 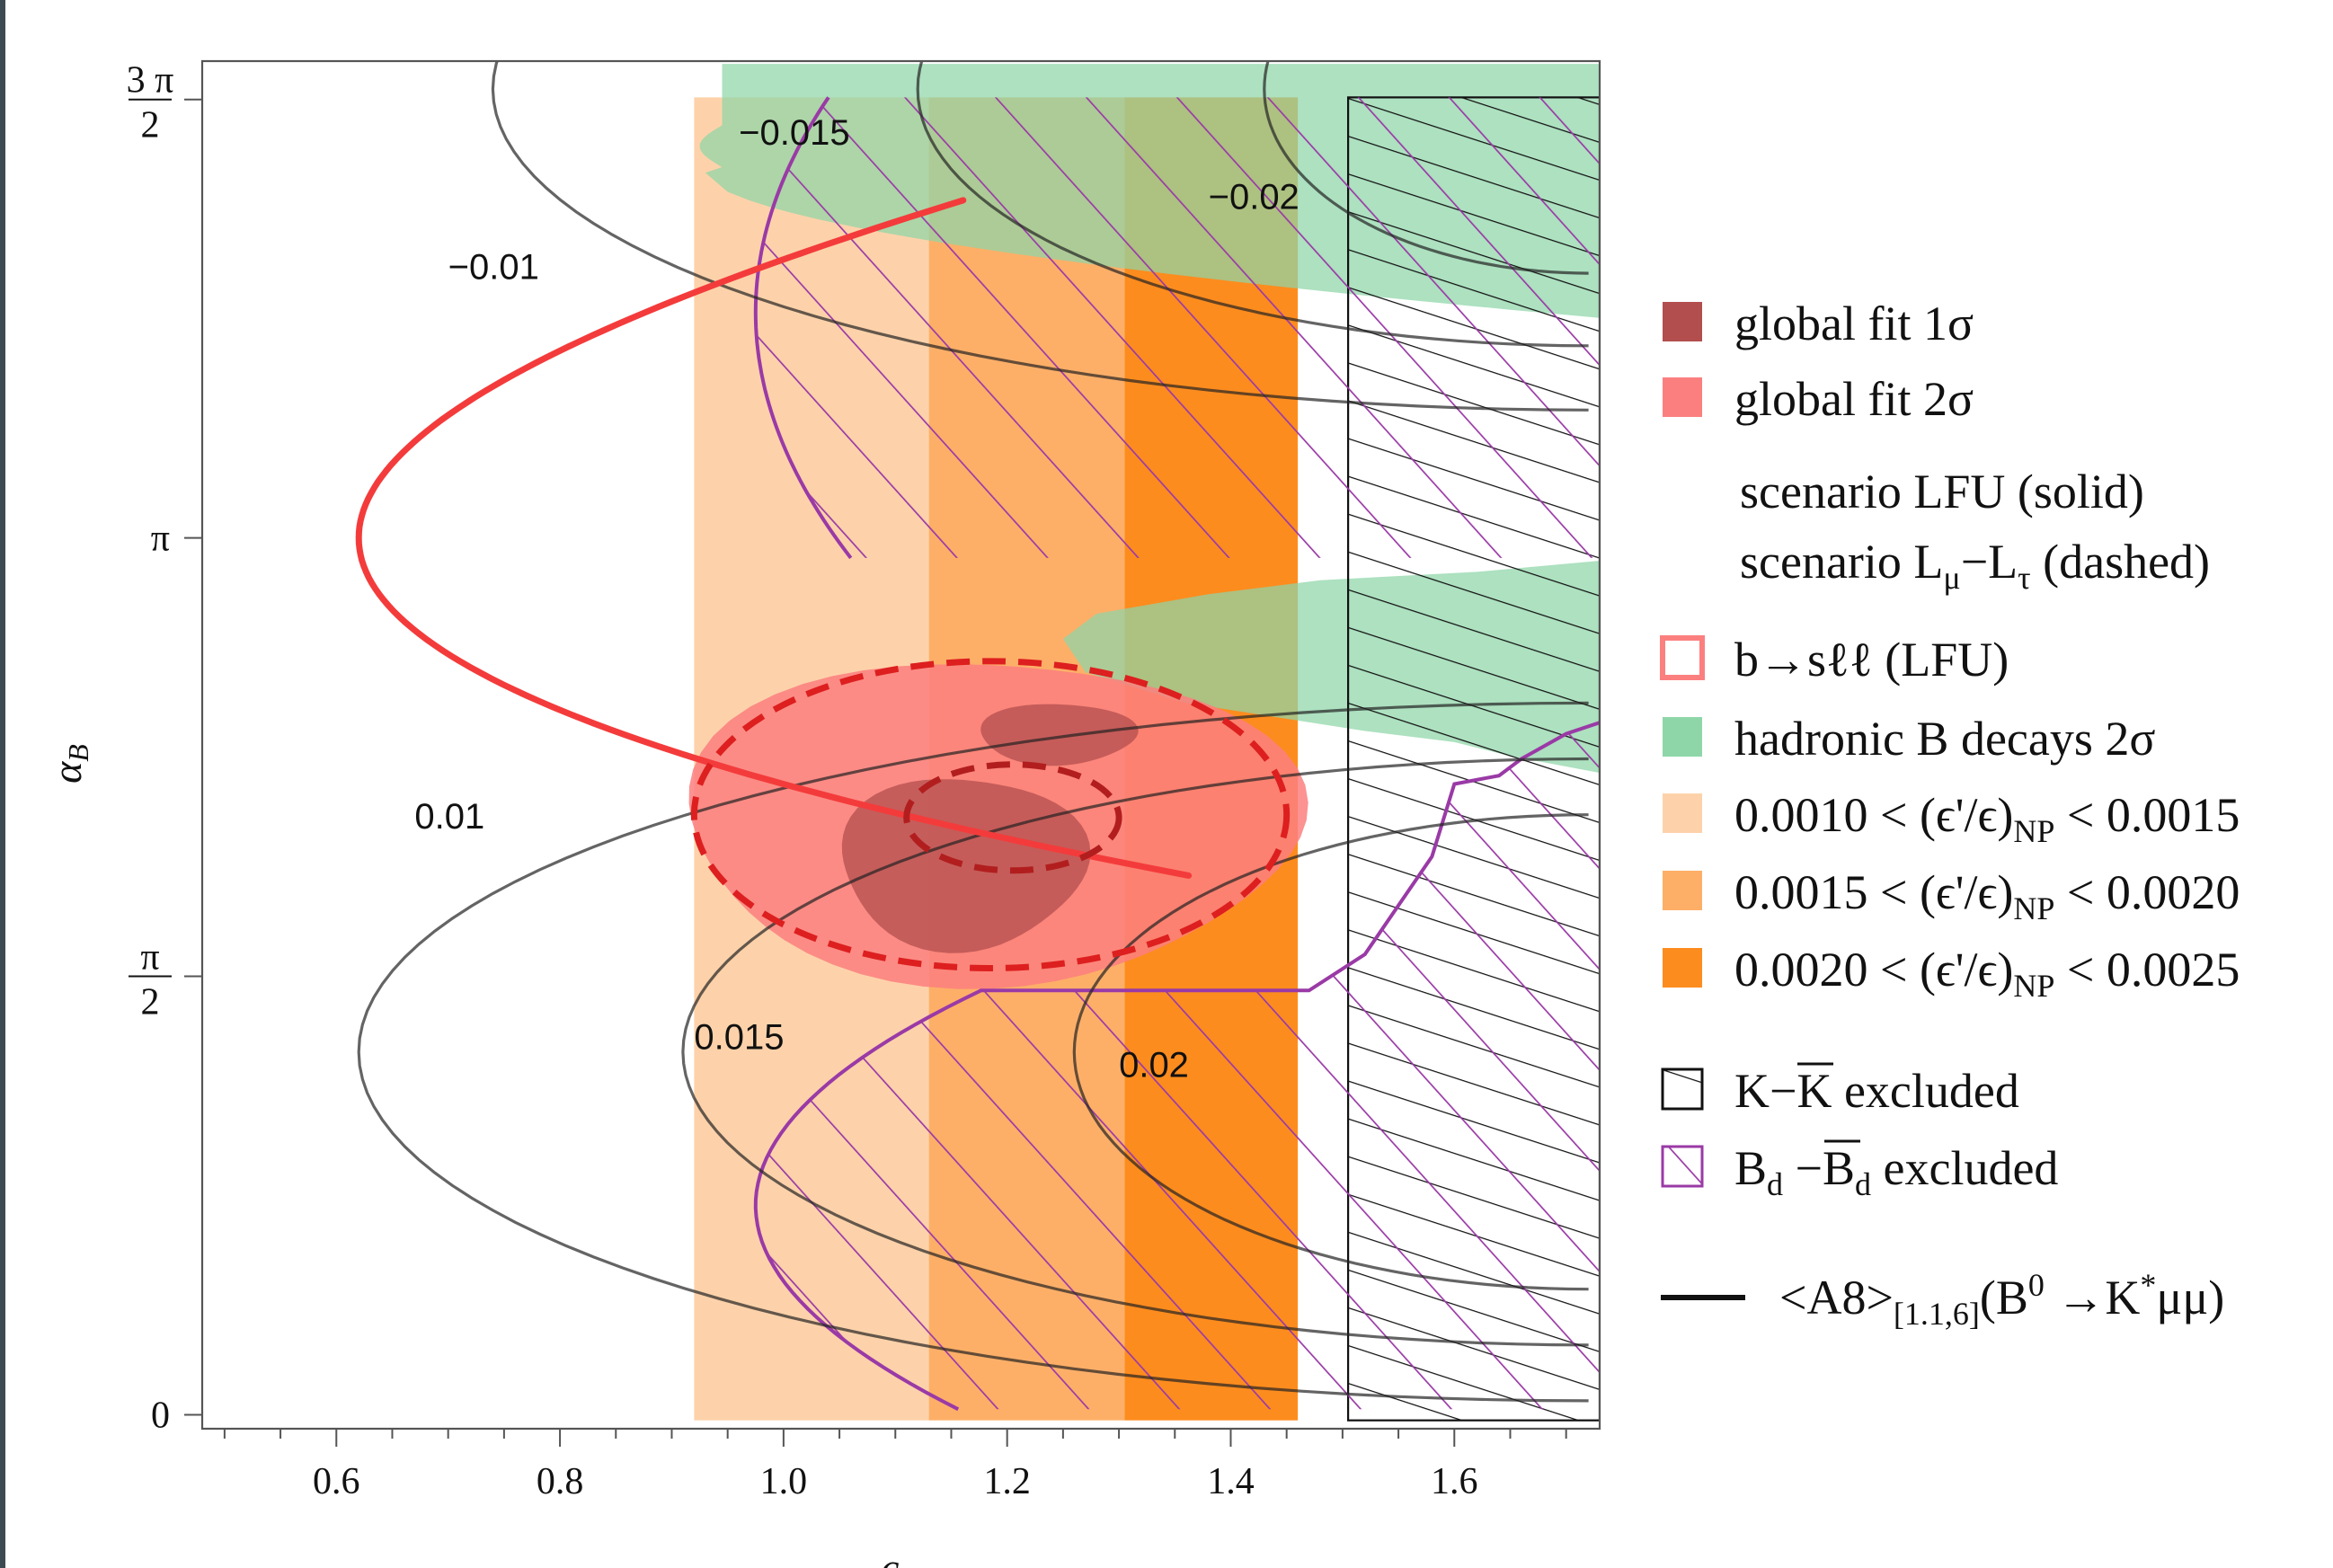 I want to click on a8-contour-neg-0.015, so click(x=1252, y=205).